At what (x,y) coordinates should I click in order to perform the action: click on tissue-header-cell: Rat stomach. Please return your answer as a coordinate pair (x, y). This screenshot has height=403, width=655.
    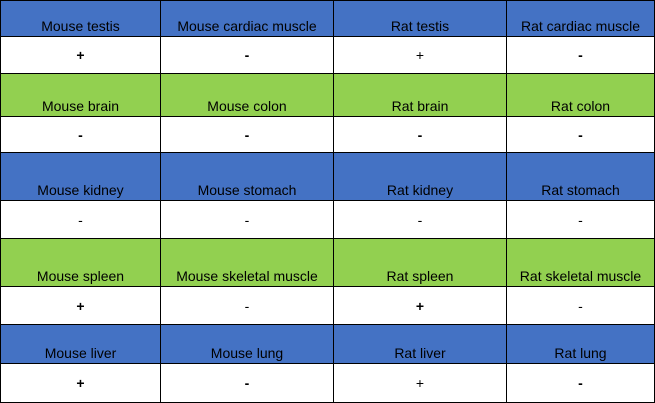
    Looking at the image, I should click on (581, 177).